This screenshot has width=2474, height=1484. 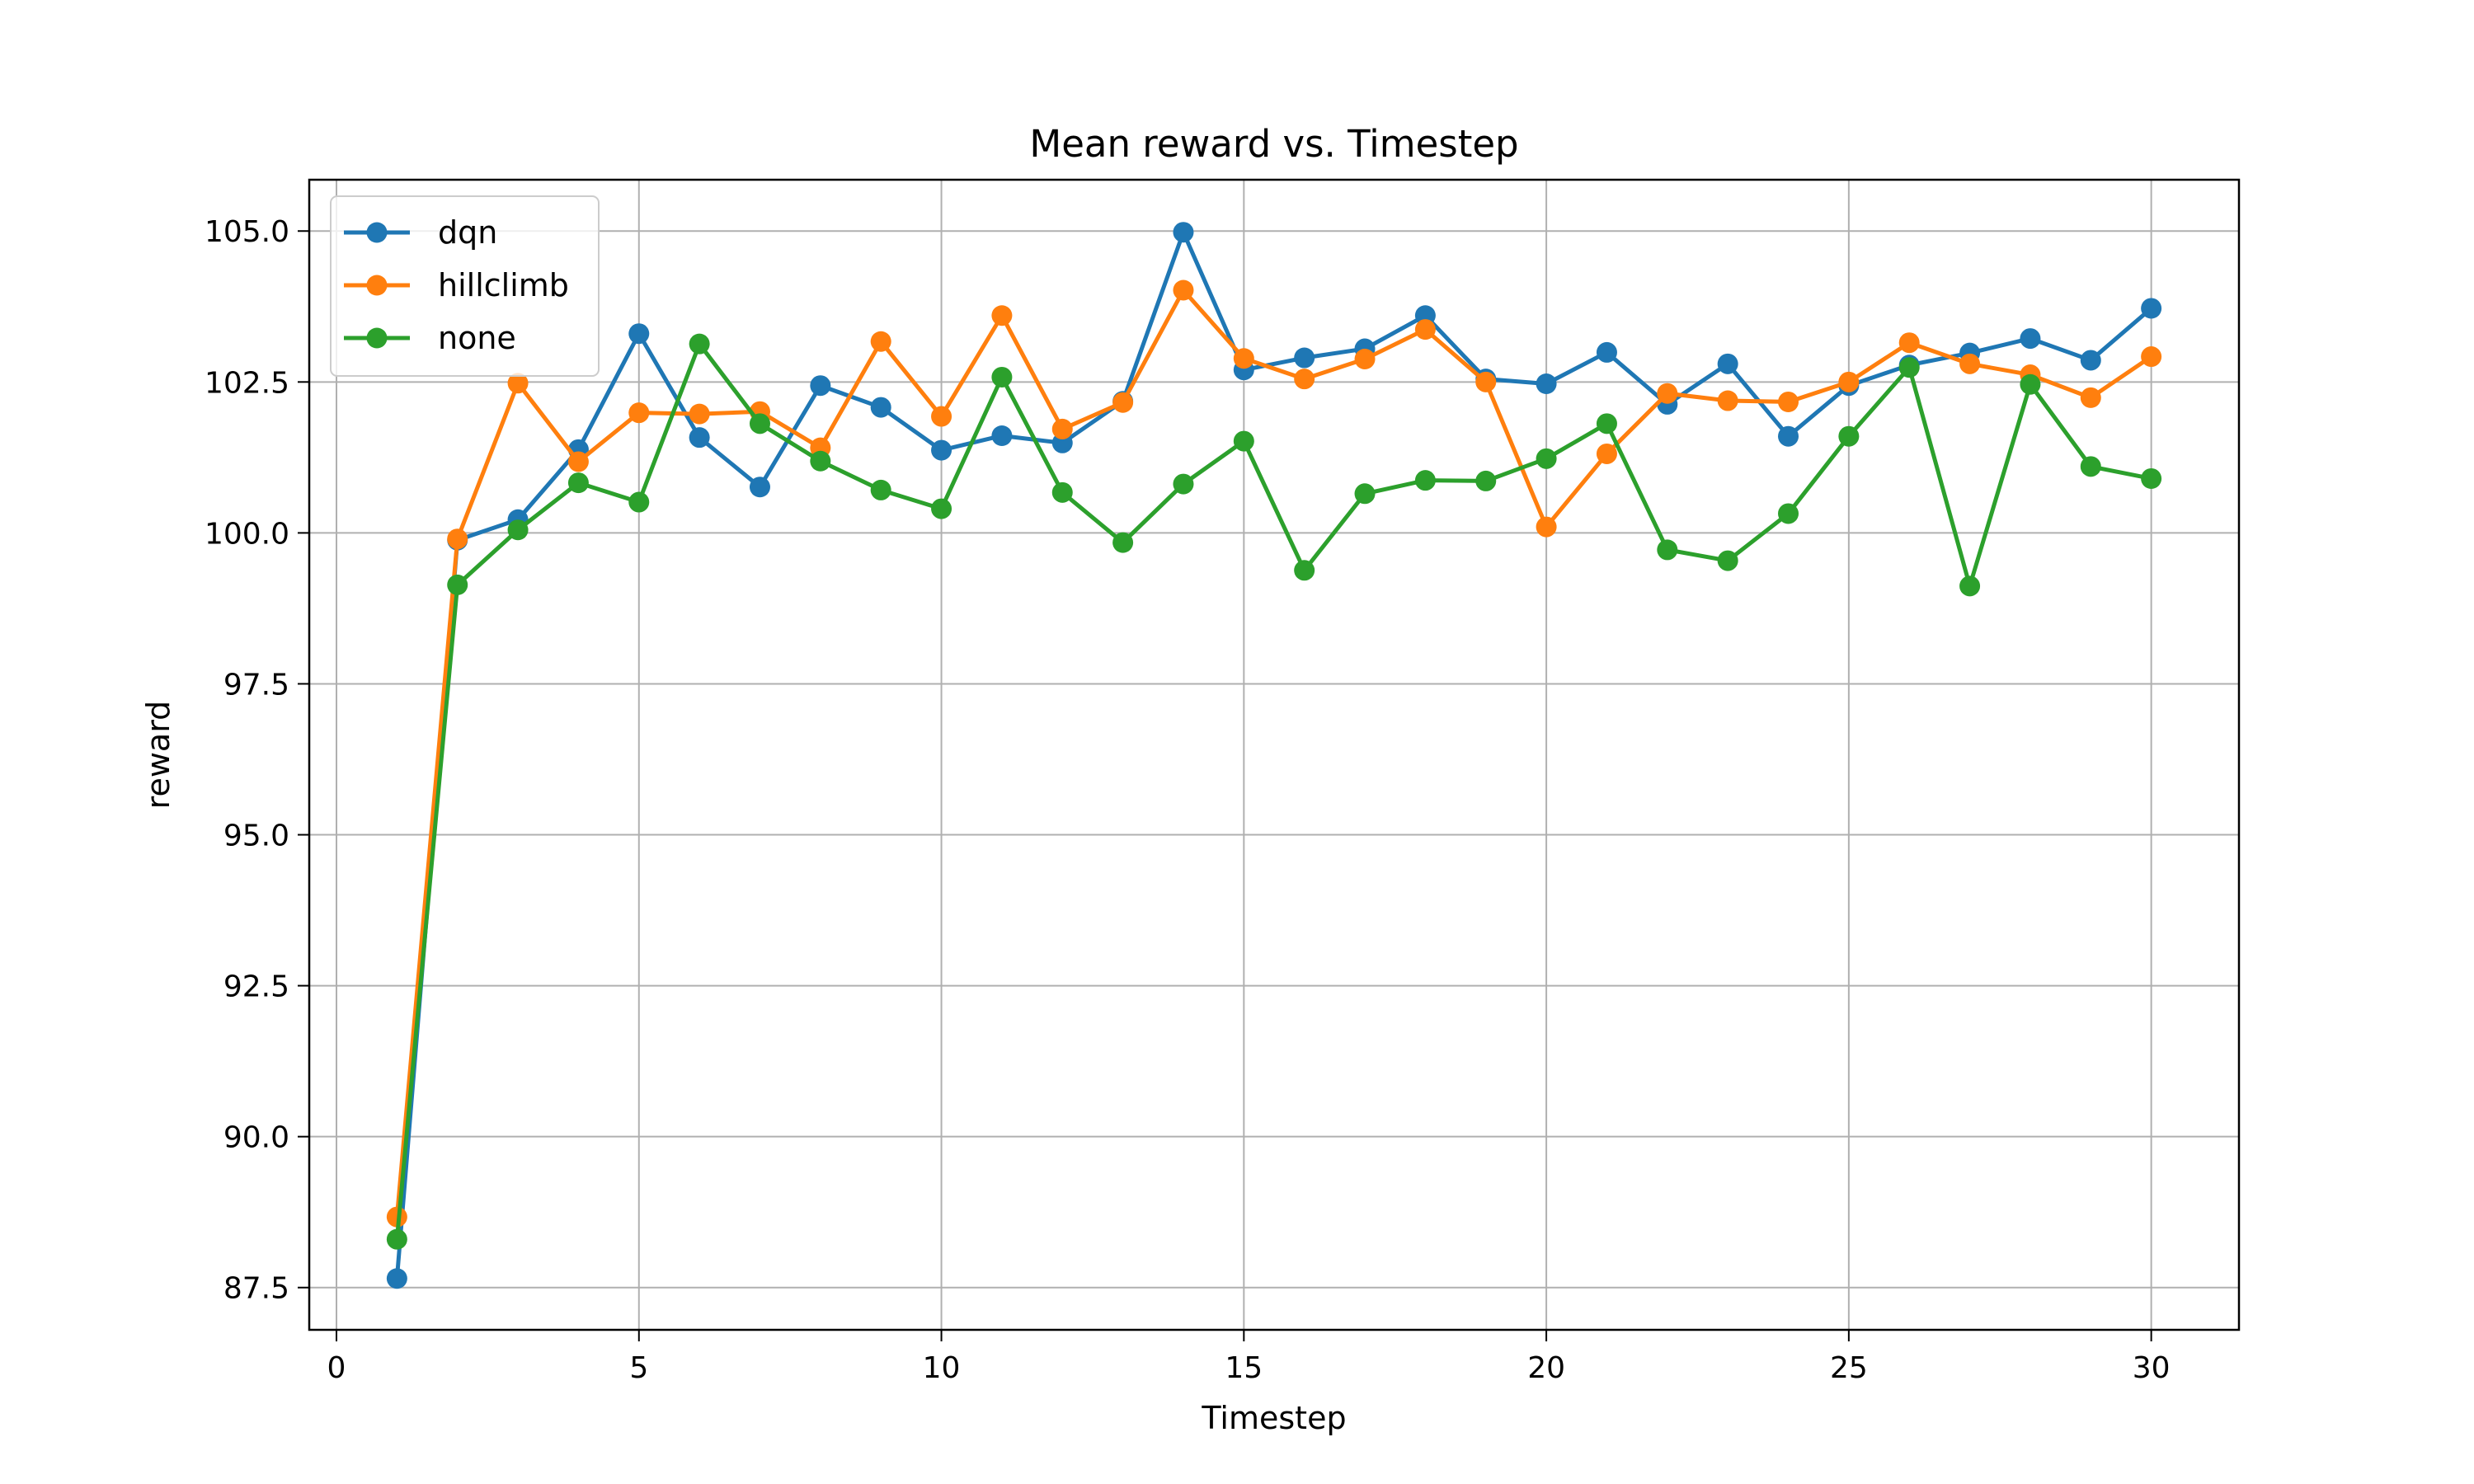 I want to click on y-tick-label: 87.5, so click(x=256, y=1289).